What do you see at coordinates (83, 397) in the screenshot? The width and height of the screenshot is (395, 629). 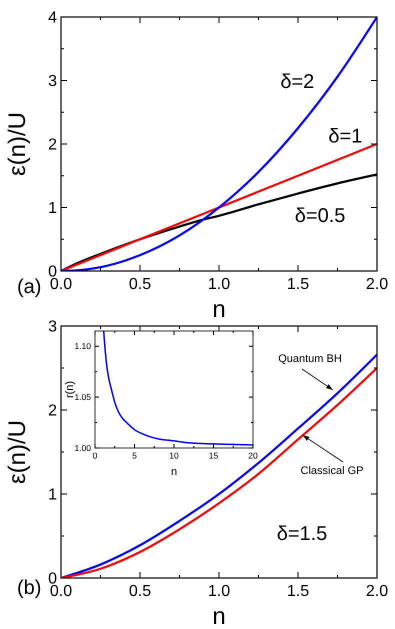 I see `y-tick-label: 1.05` at bounding box center [83, 397].